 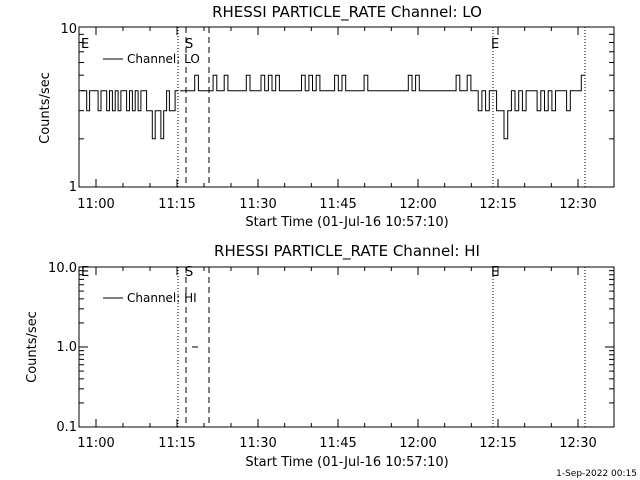 I want to click on hi-marker-labels: E S E, so click(x=290, y=272).